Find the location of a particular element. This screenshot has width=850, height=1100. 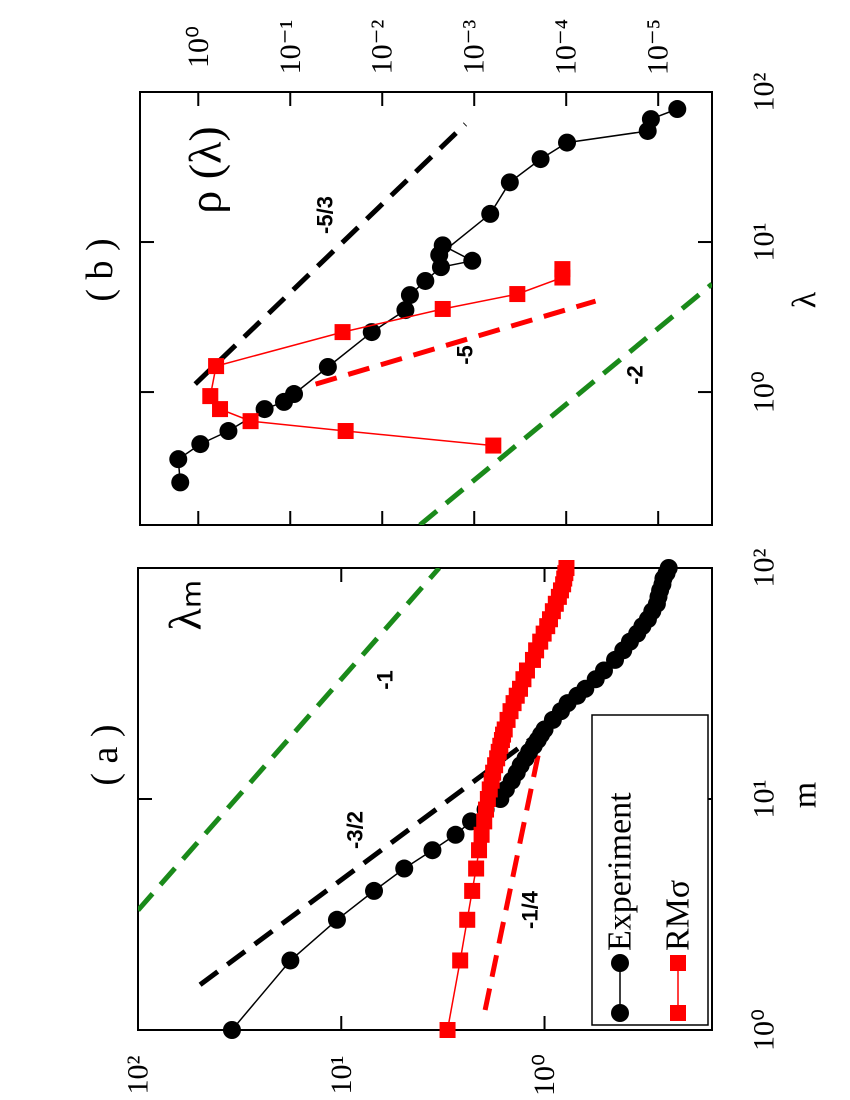

x-axis-label: λ is located at coordinates (805, 299).